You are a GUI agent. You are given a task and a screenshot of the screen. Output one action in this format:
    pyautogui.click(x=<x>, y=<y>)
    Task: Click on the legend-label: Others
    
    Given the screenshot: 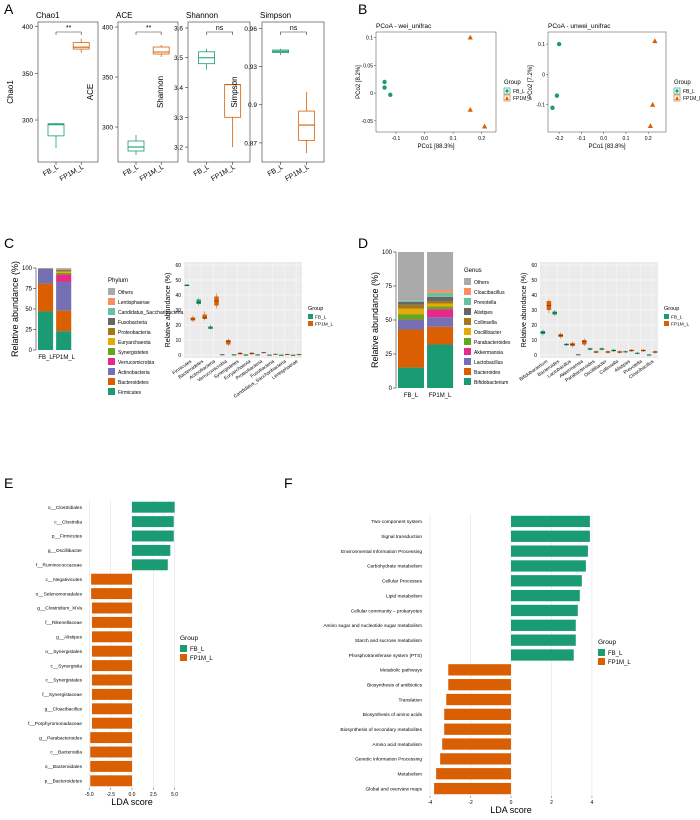 What is the action you would take?
    pyautogui.click(x=126, y=293)
    